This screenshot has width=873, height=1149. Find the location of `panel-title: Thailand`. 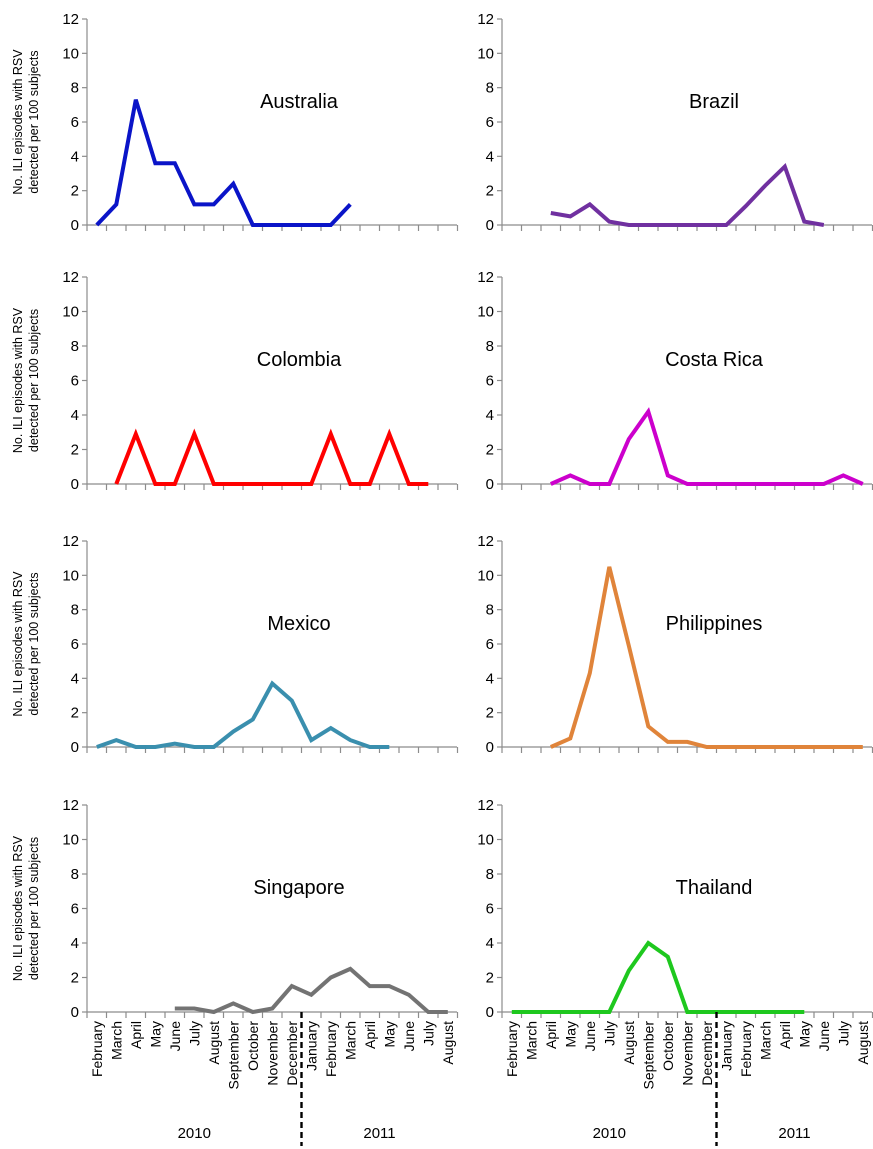

panel-title: Thailand is located at coordinates (714, 888).